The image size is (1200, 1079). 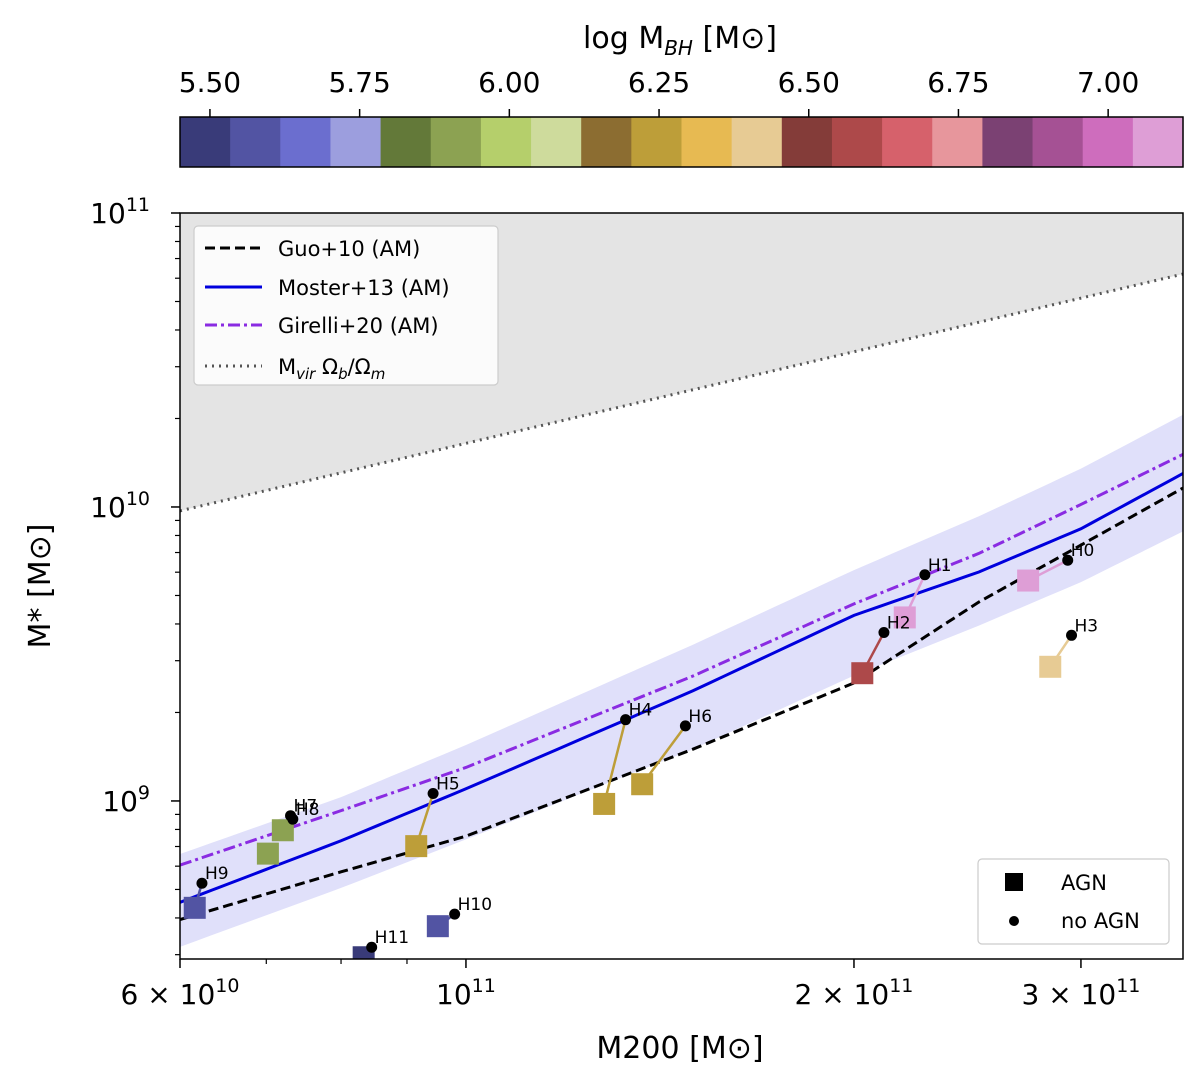 What do you see at coordinates (700, 717) in the screenshot?
I see `halo-label: H6` at bounding box center [700, 717].